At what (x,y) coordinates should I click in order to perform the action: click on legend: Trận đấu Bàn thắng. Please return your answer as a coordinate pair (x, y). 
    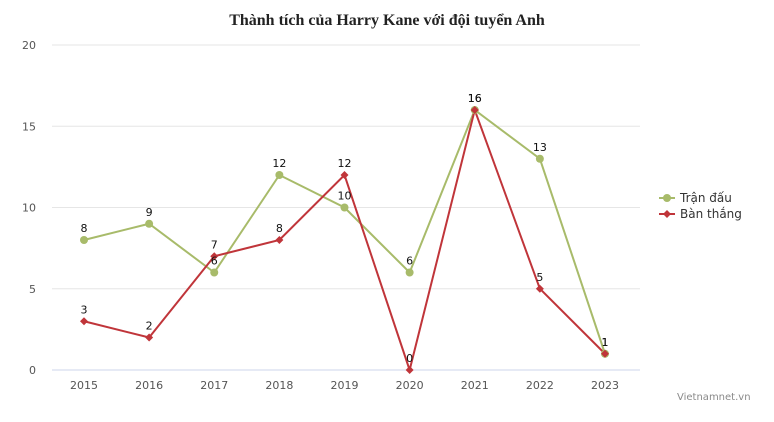
    Looking at the image, I should click on (700, 206).